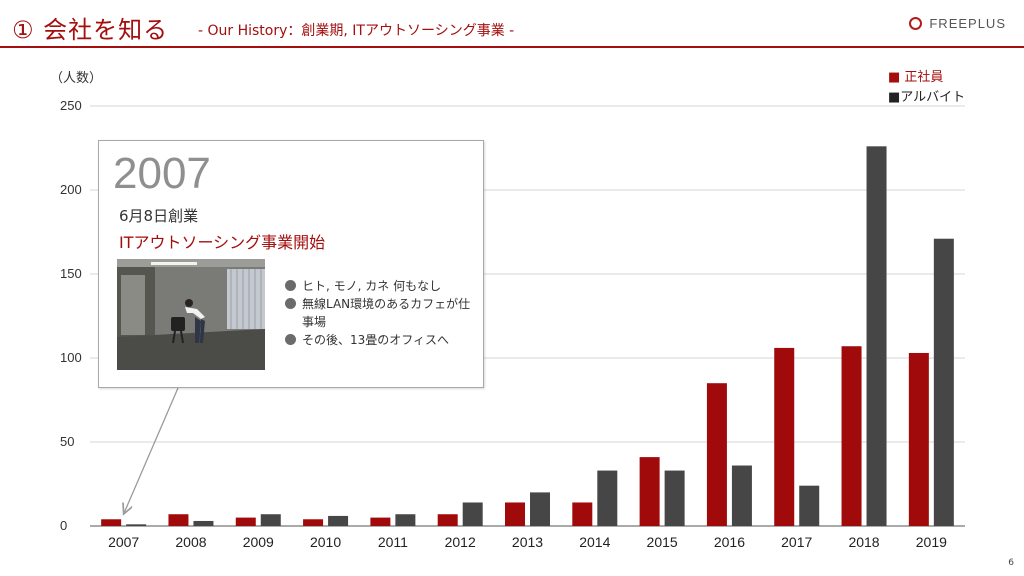 This screenshot has height=576, width=1024. What do you see at coordinates (594, 542) in the screenshot?
I see `x-tick-label: 2014` at bounding box center [594, 542].